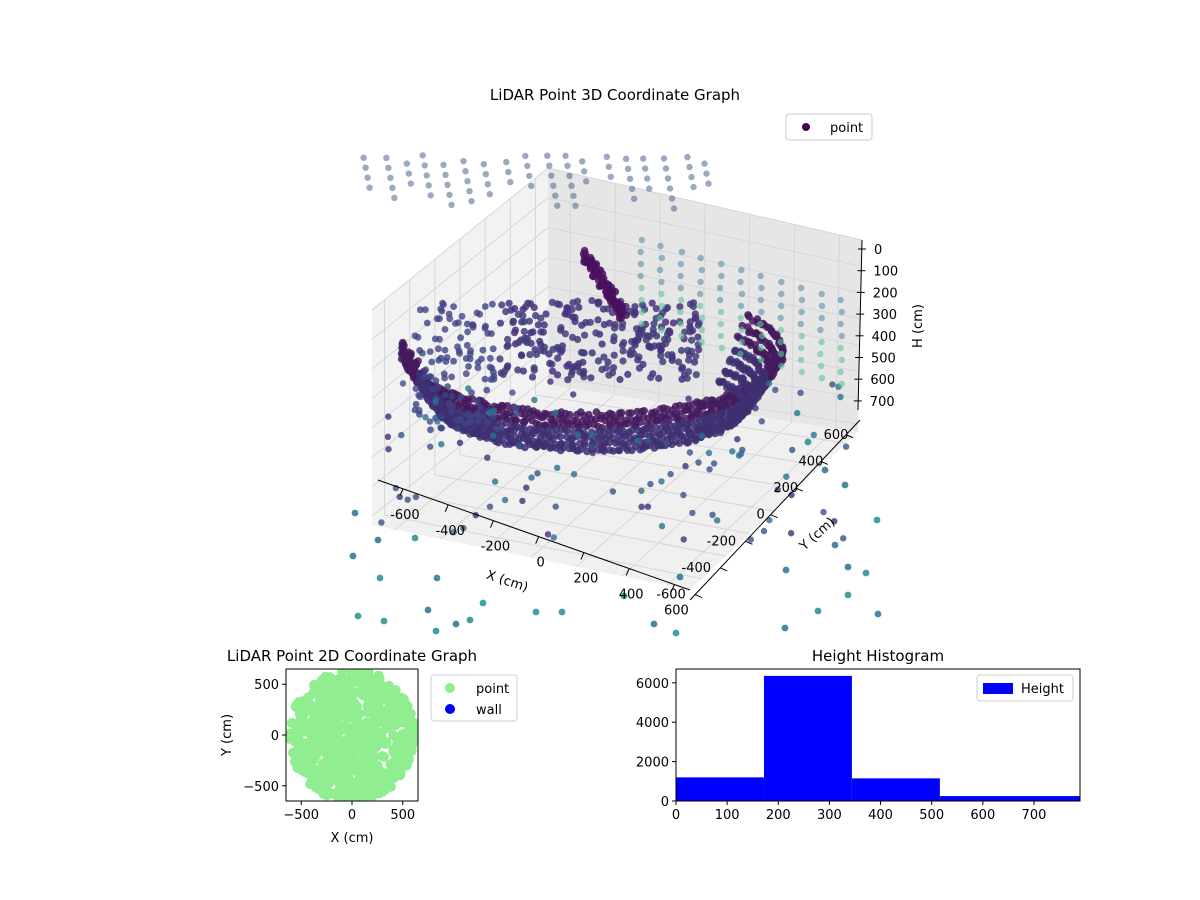 The image size is (1200, 900). Describe the element at coordinates (492, 689) in the screenshot. I see `scatter2d-legend-point-label: point` at that location.